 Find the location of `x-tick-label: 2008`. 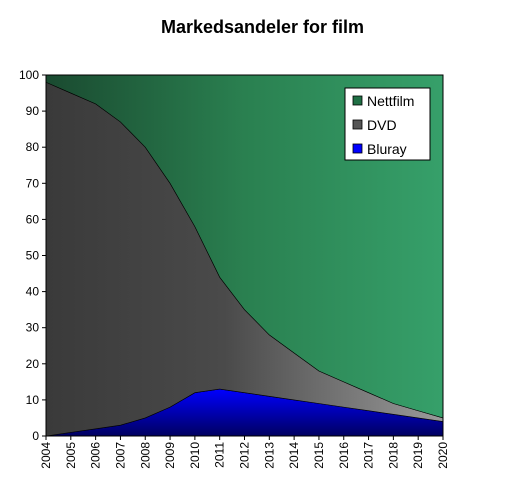

x-tick-label: 2008 is located at coordinates (145, 455).